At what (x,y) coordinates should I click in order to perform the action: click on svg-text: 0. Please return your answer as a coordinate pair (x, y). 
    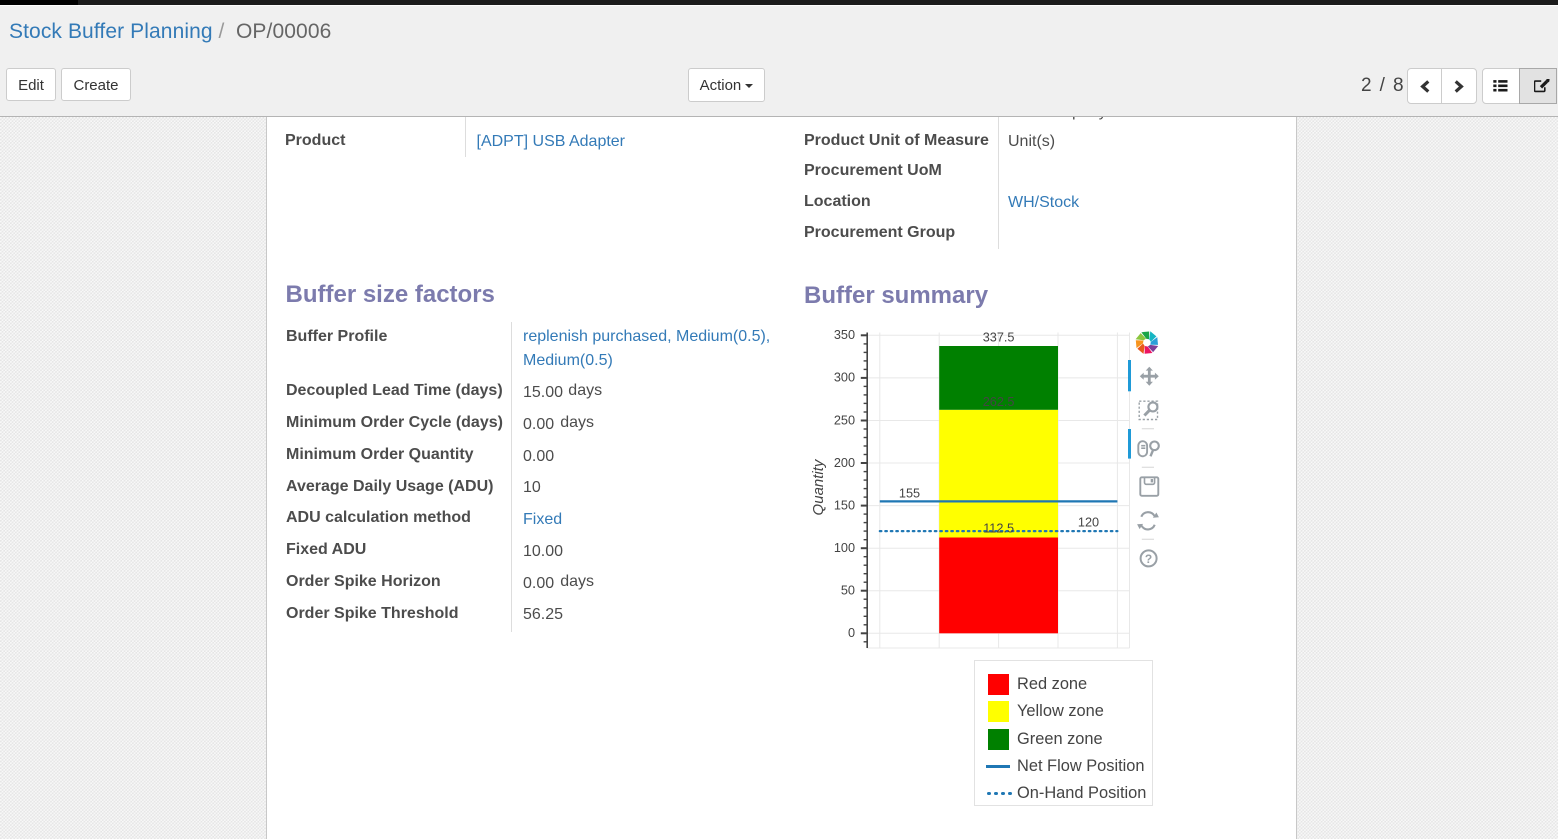
    Looking at the image, I should click on (851, 633).